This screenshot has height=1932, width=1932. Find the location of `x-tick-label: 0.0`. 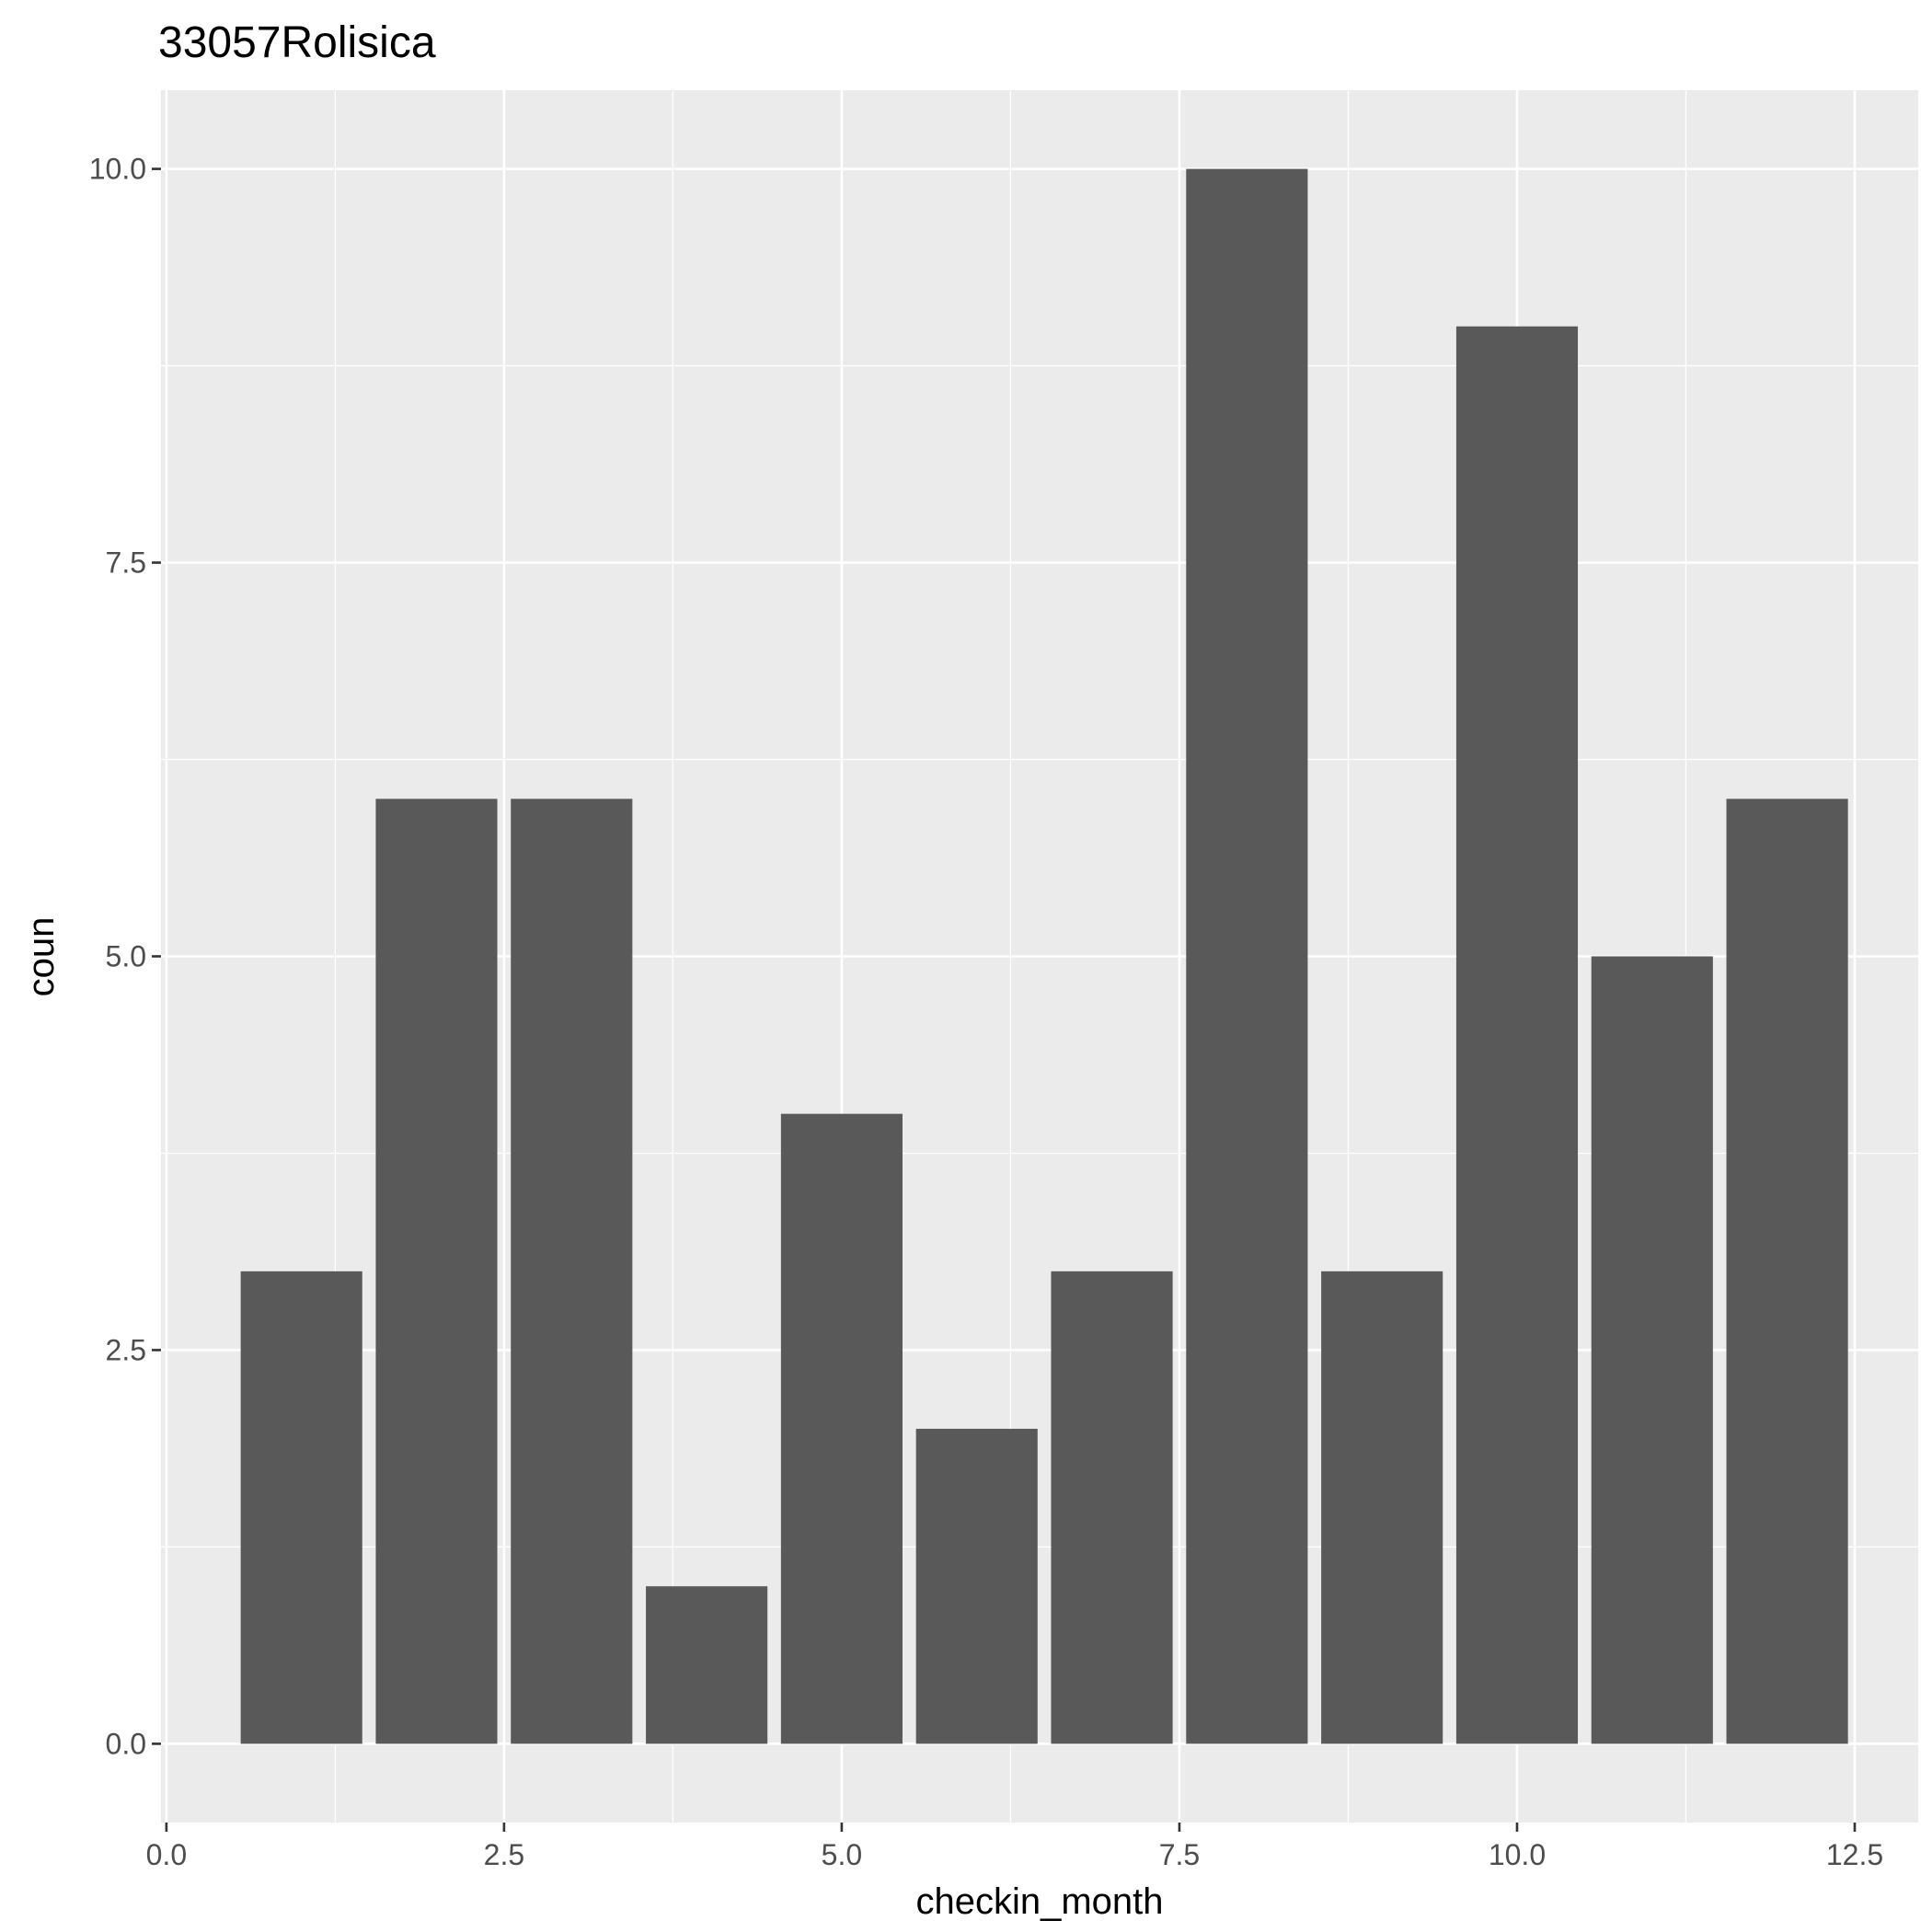

x-tick-label: 0.0 is located at coordinates (166, 1854).